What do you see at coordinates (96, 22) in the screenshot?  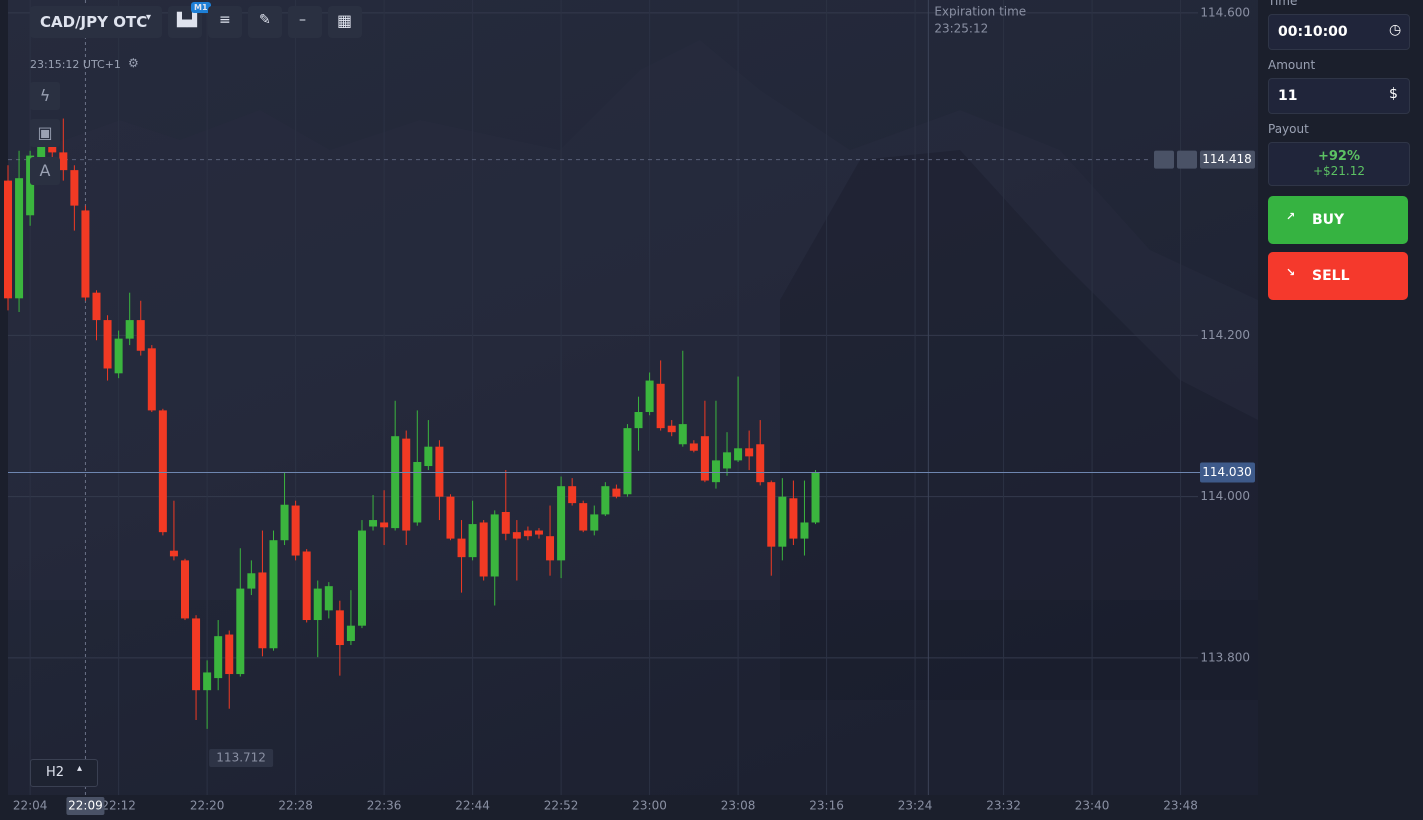 I see `asset-selector: CAD/JPY OTC ▾` at bounding box center [96, 22].